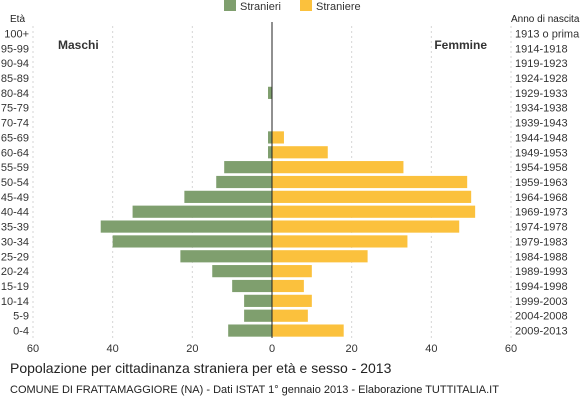 The width and height of the screenshot is (580, 400). Describe the element at coordinates (541, 242) in the screenshot. I see `birth-year-label: 1979-1983` at that location.